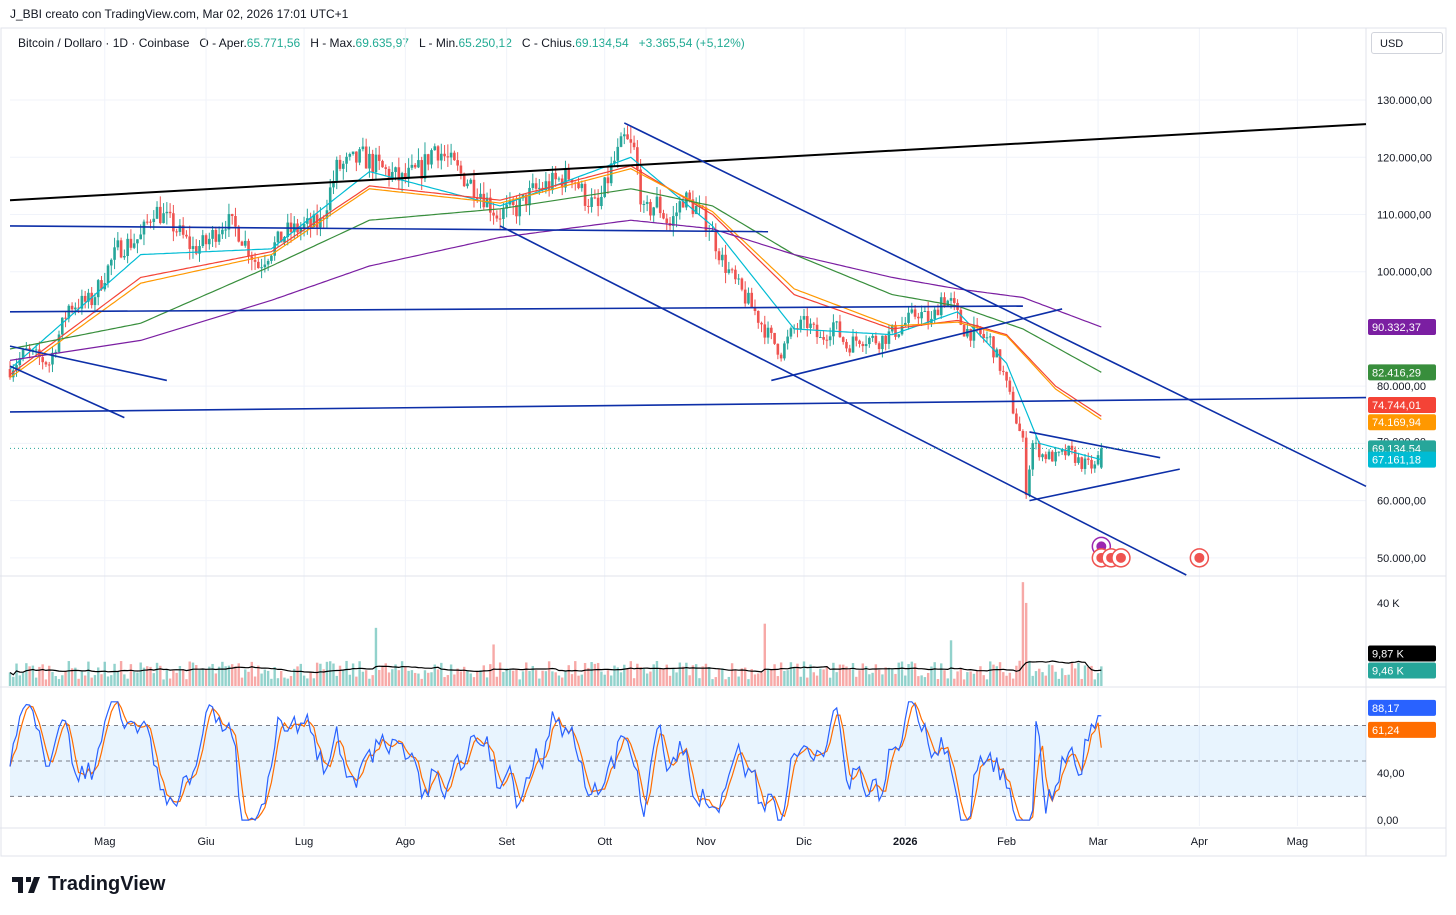  What do you see at coordinates (1388, 604) in the screenshot?
I see `volume-axis-tick-0: 40 K` at bounding box center [1388, 604].